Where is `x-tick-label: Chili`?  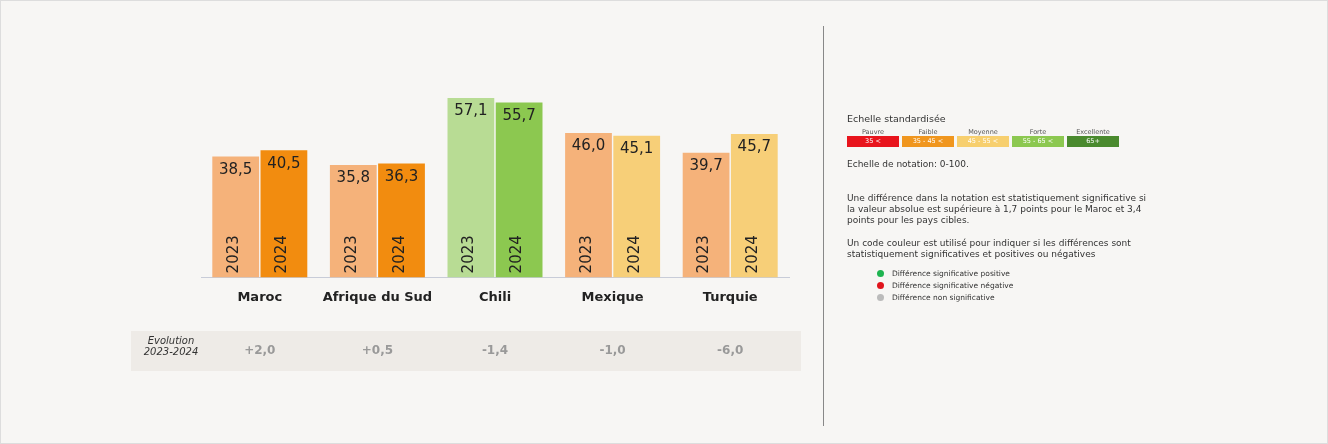
x-tick-label: Chili is located at coordinates (495, 296).